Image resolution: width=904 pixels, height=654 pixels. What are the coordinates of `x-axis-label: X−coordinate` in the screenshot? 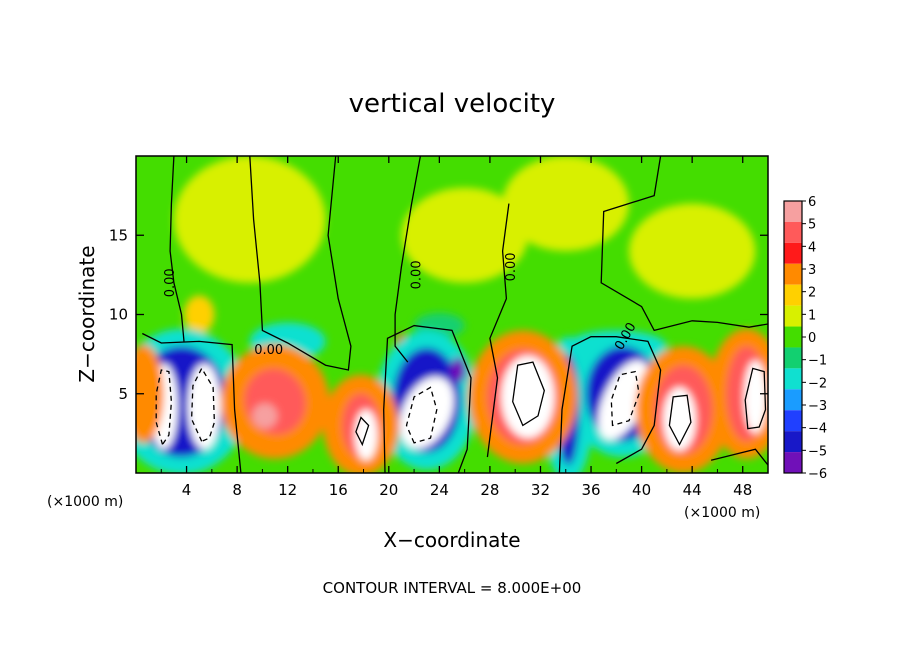 It's located at (451, 540).